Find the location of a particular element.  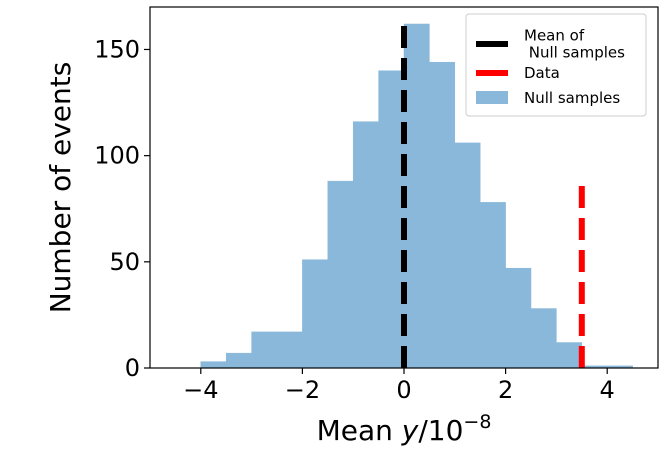

legend-label: Mean of is located at coordinates (554, 36).